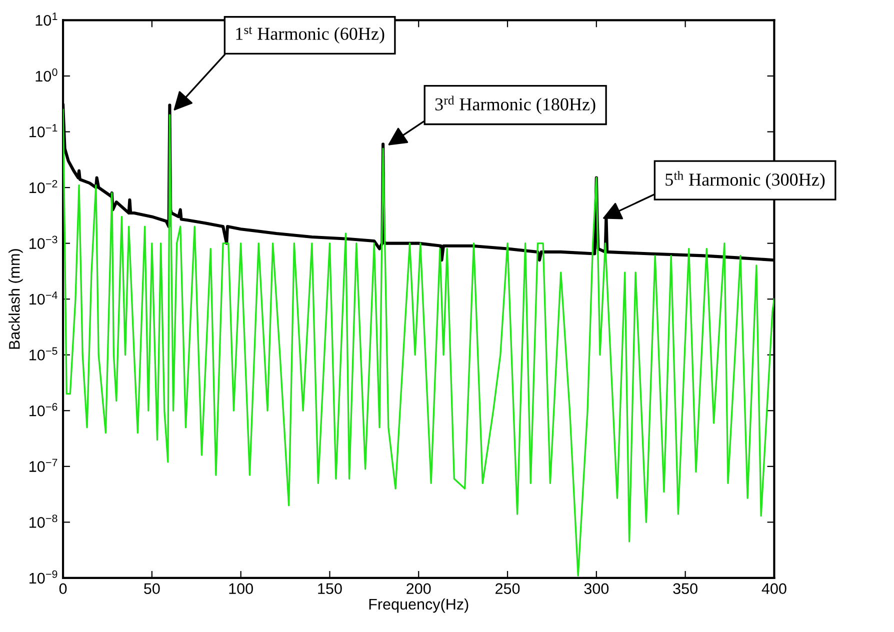 The image size is (894, 632). I want to click on x-tick-label: 350, so click(685, 588).